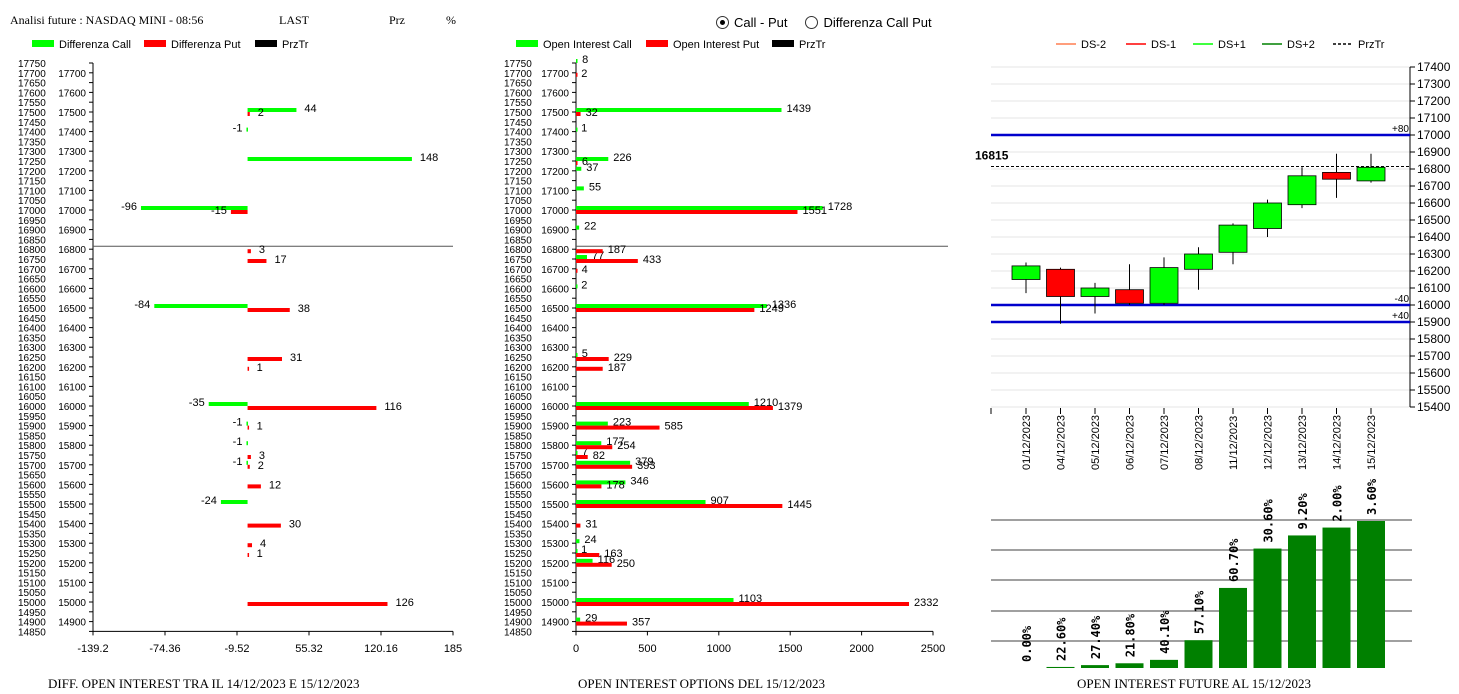 This screenshot has width=1459, height=694. What do you see at coordinates (1232, 45) in the screenshot?
I see `legend-candle-label: DS+1` at bounding box center [1232, 45].